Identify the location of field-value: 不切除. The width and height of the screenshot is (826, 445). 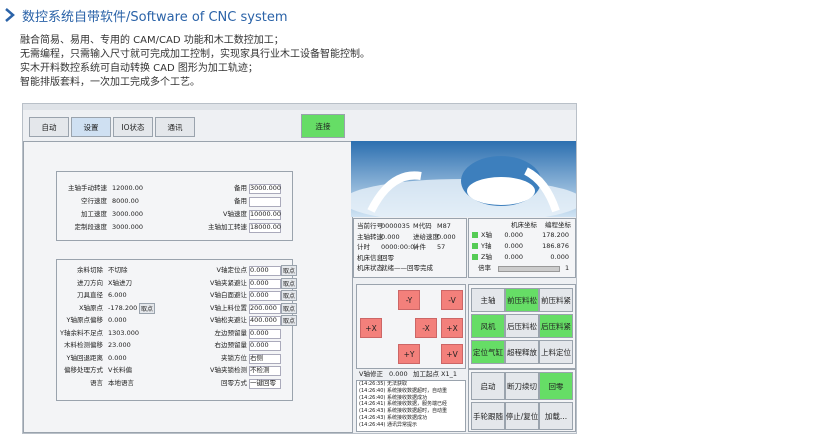
(118, 270).